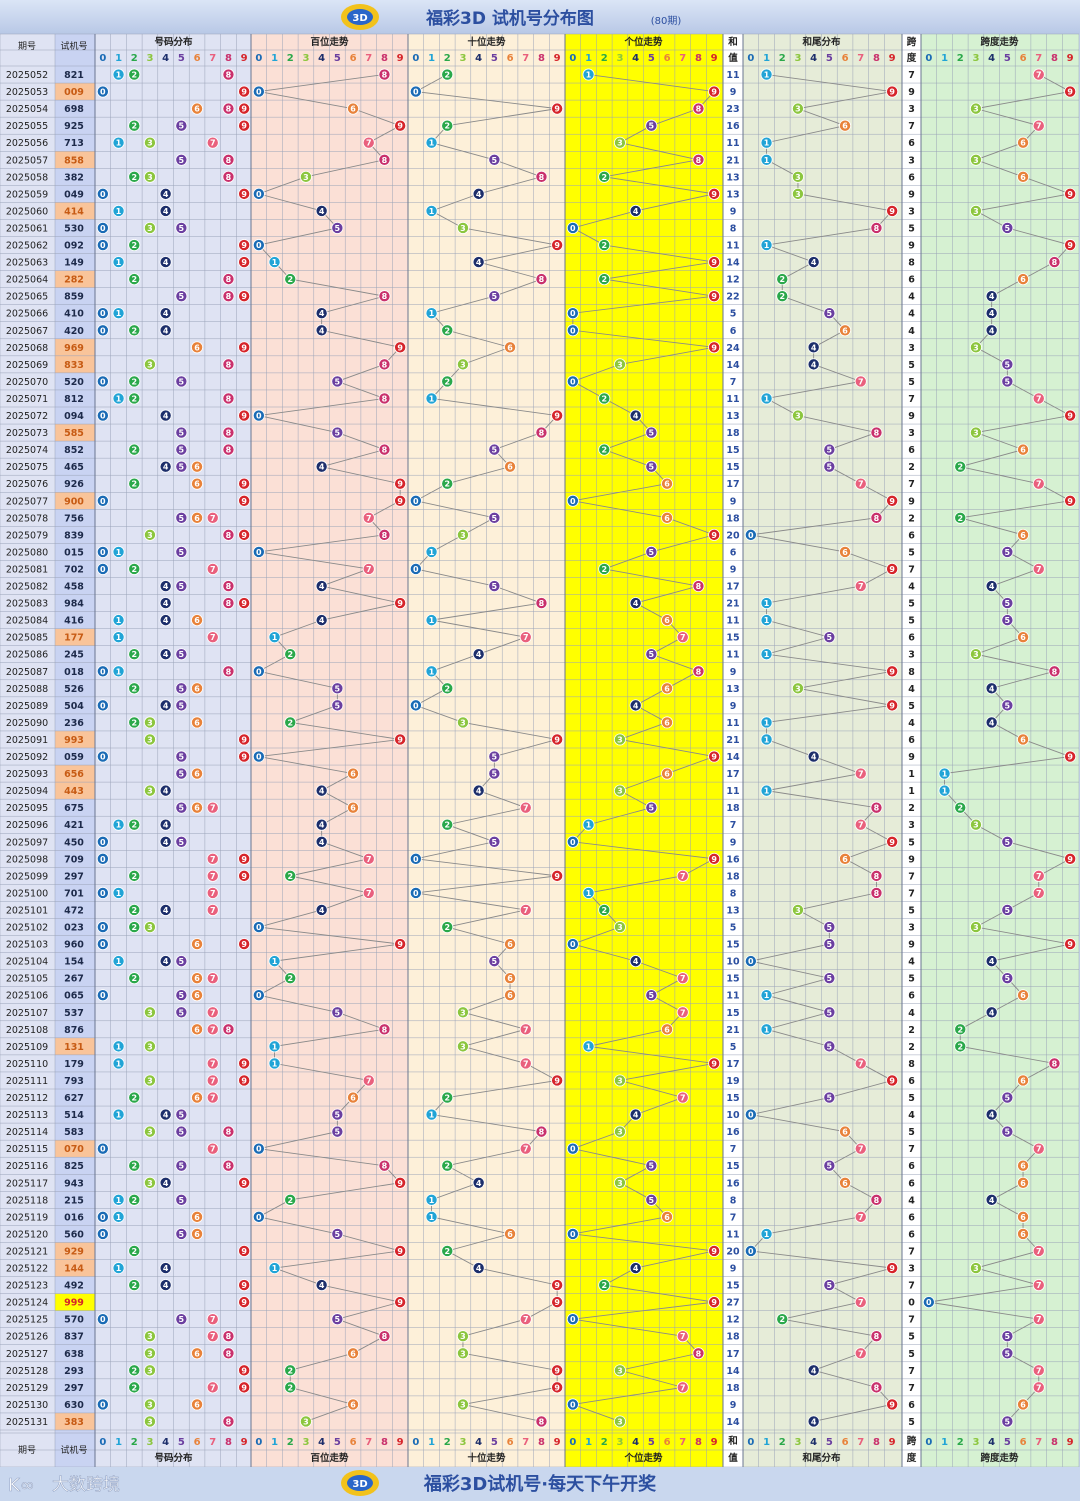 The height and width of the screenshot is (1501, 1080). I want to click on issue-cell: 2025113, so click(27, 1115).